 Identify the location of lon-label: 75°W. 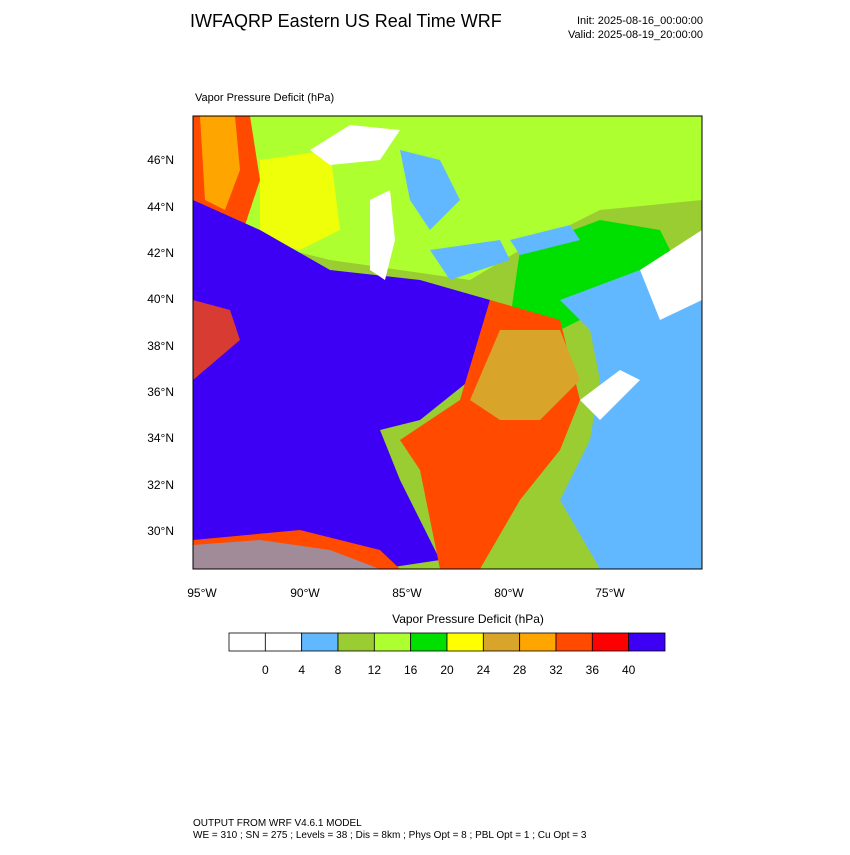
(610, 593).